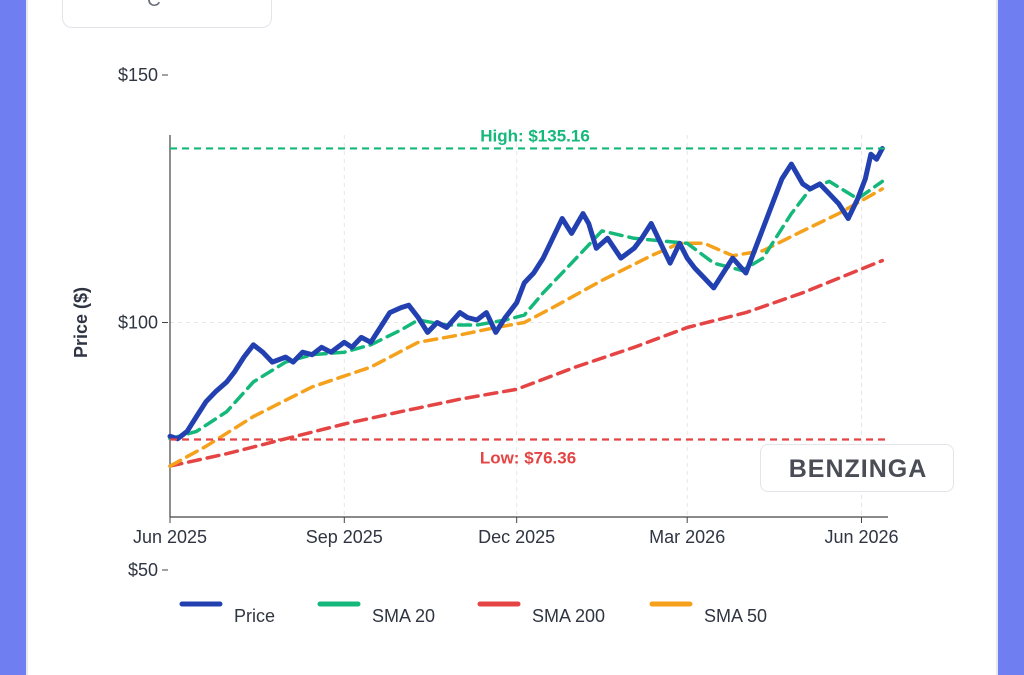 This screenshot has width=1024, height=675. What do you see at coordinates (535, 135) in the screenshot?
I see `high-label: High: $135.16` at bounding box center [535, 135].